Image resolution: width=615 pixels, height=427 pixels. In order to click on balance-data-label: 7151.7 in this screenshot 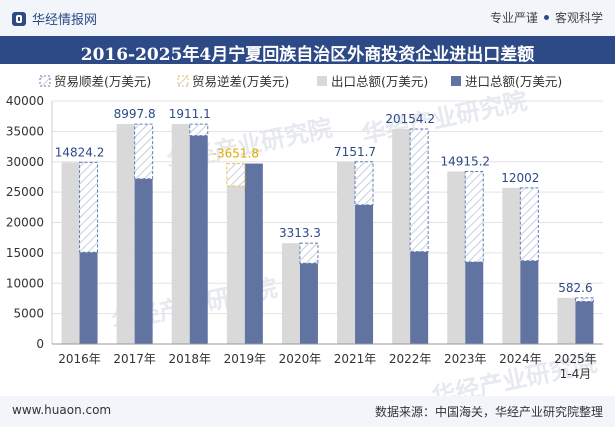, I will do `click(355, 152)`.